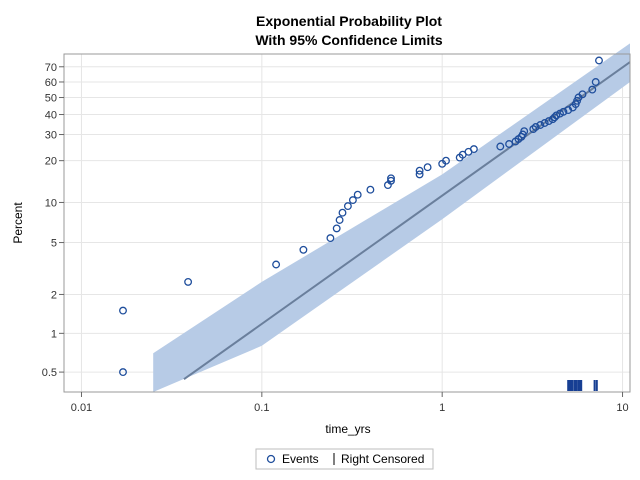 Image resolution: width=640 pixels, height=480 pixels. Describe the element at coordinates (54, 334) in the screenshot. I see `y-tick-label: 1` at that location.